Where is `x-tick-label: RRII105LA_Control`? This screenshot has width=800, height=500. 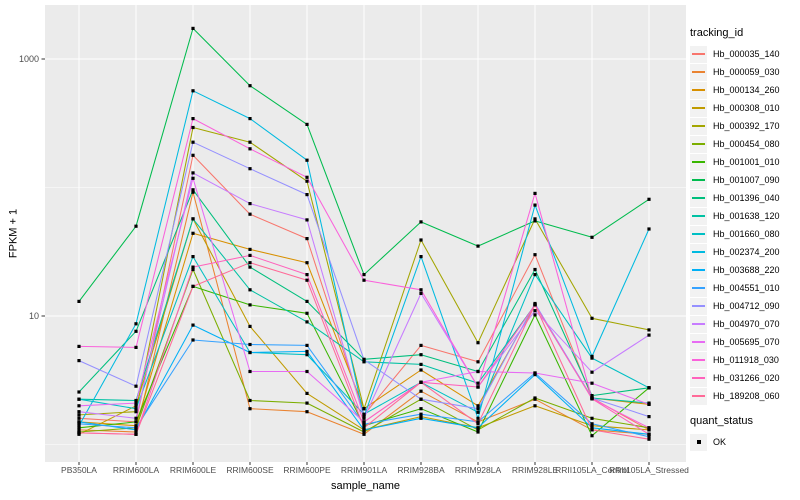 x-tick-label: RRII105LA_Control is located at coordinates (592, 470).